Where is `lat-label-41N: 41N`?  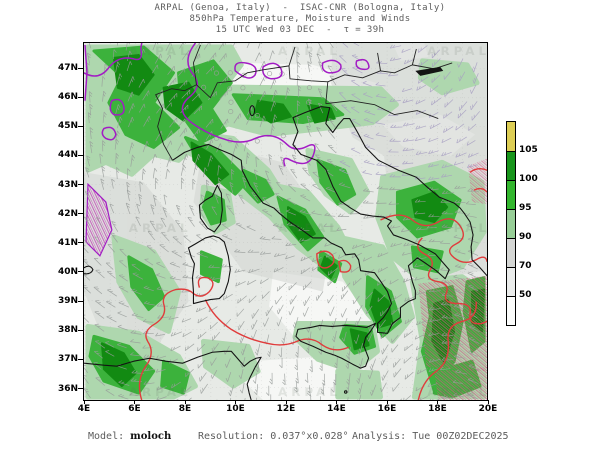 lat-label-41N: 41N is located at coordinates (67, 242).